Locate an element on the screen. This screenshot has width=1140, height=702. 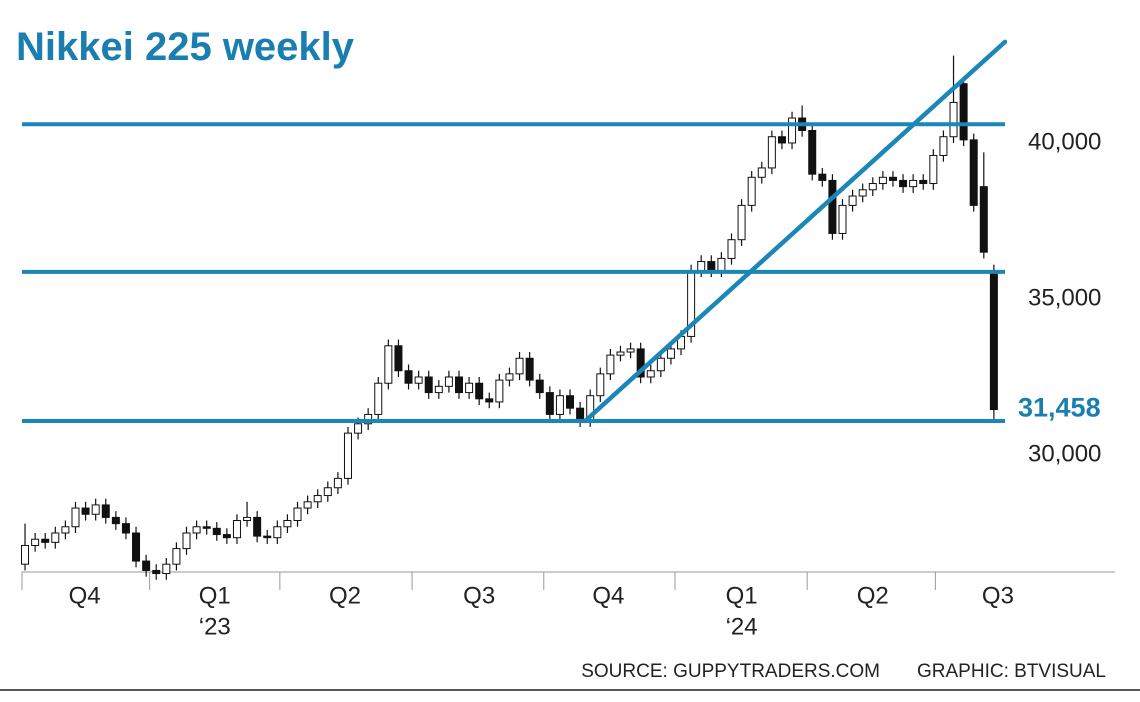
last-close-label: 31,458 is located at coordinates (1059, 408).